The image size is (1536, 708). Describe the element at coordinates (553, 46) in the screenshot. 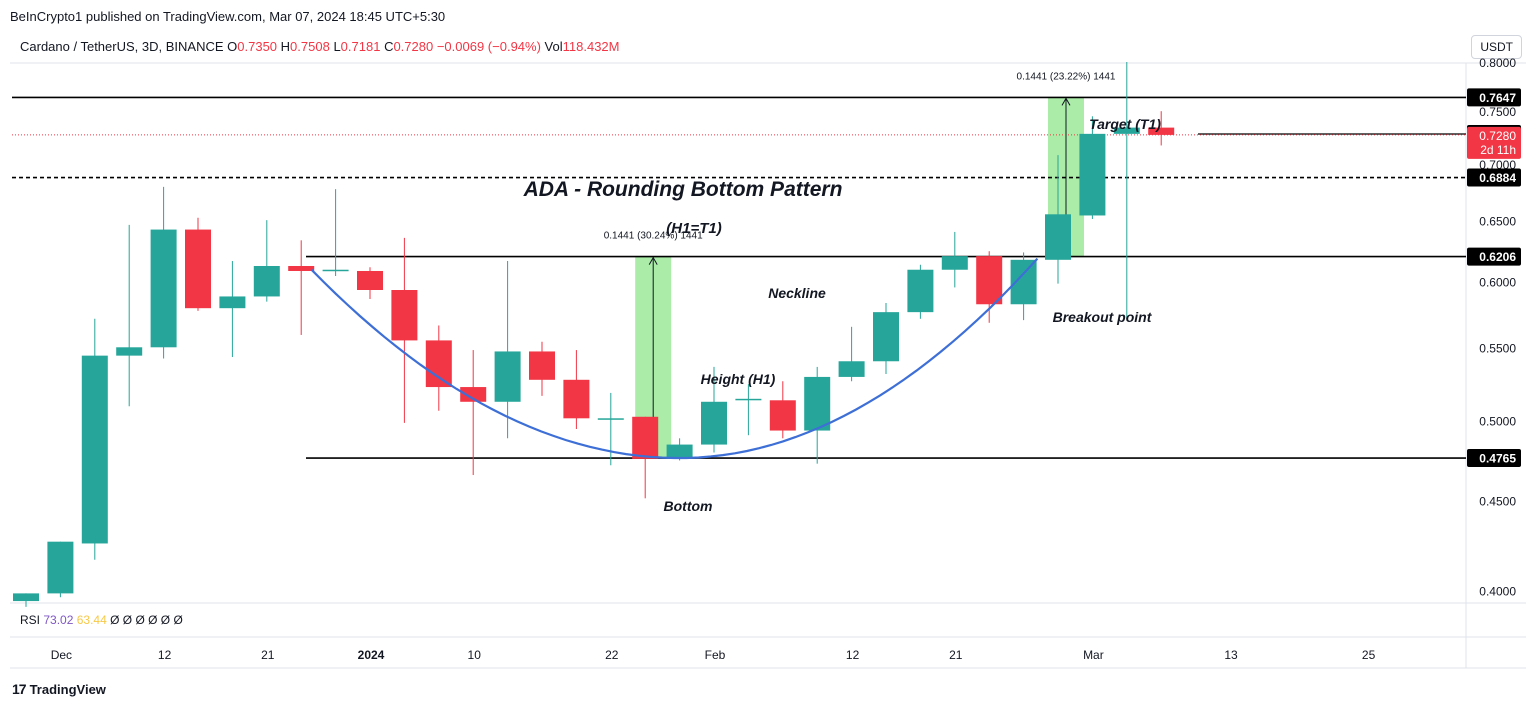

I see `volume-label: Vol` at that location.